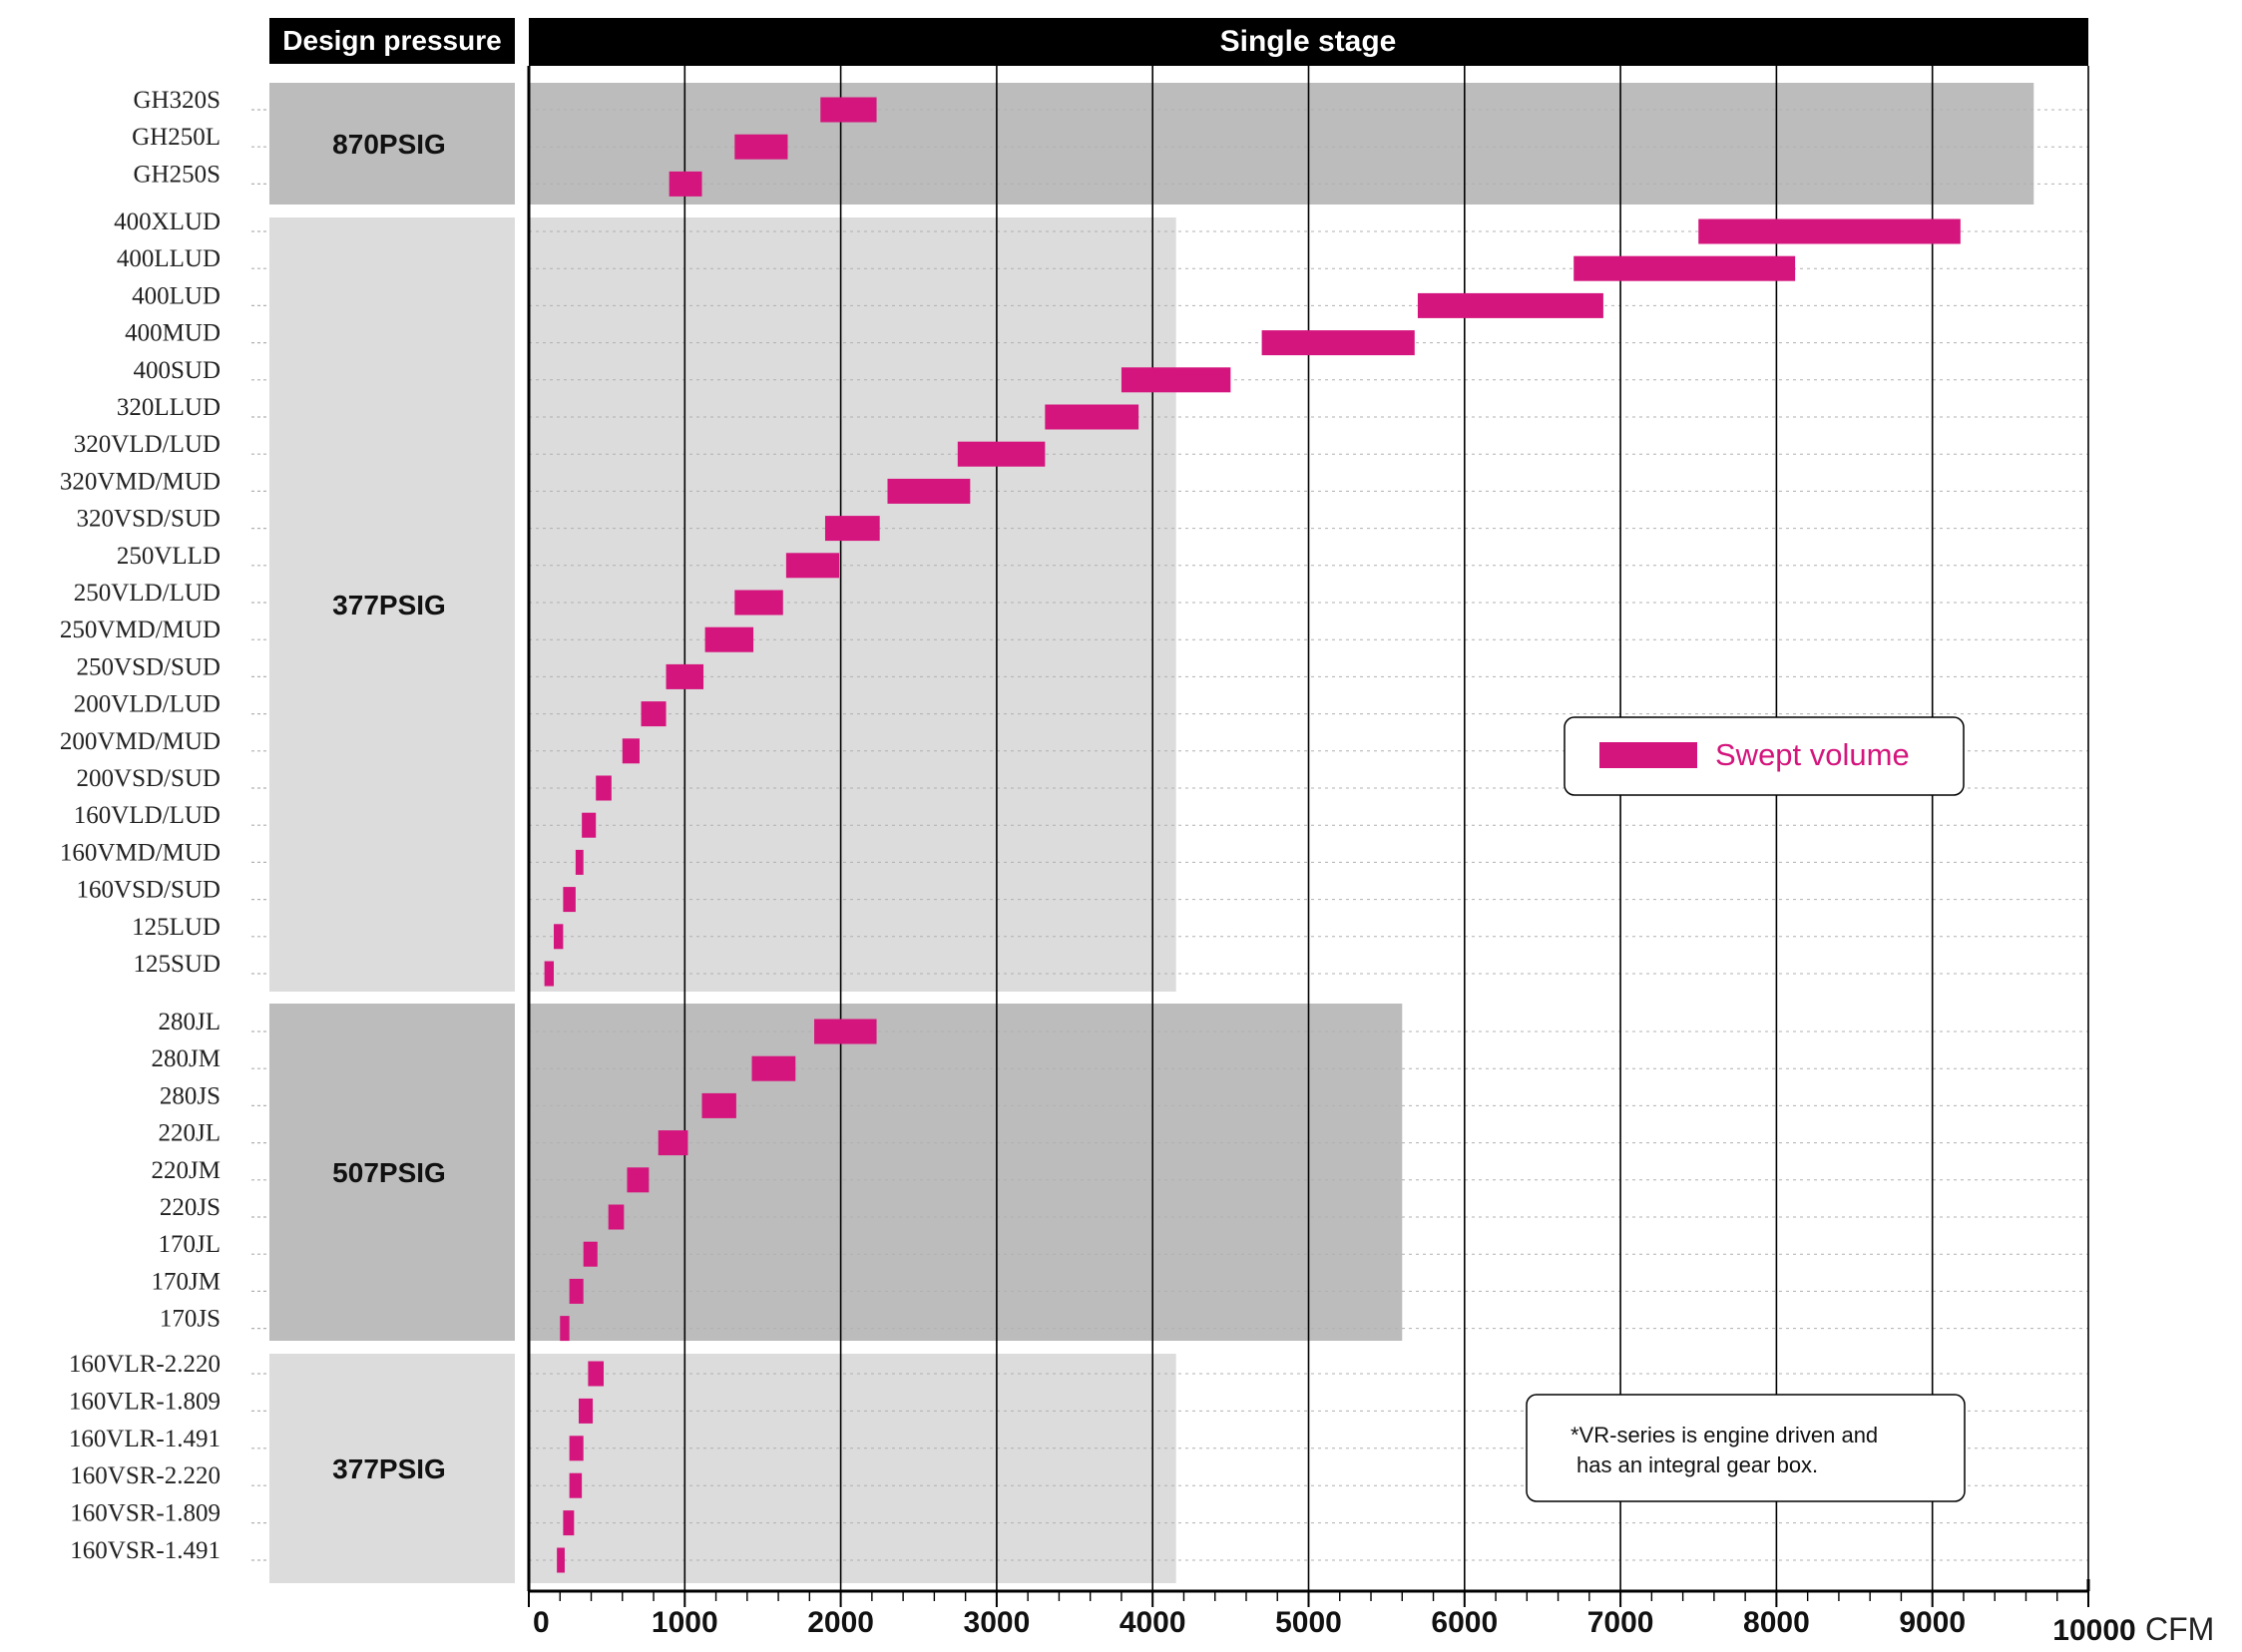 This screenshot has width=2242, height=1652. Describe the element at coordinates (177, 137) in the screenshot. I see `model-label-gh250l: GH250L` at that location.